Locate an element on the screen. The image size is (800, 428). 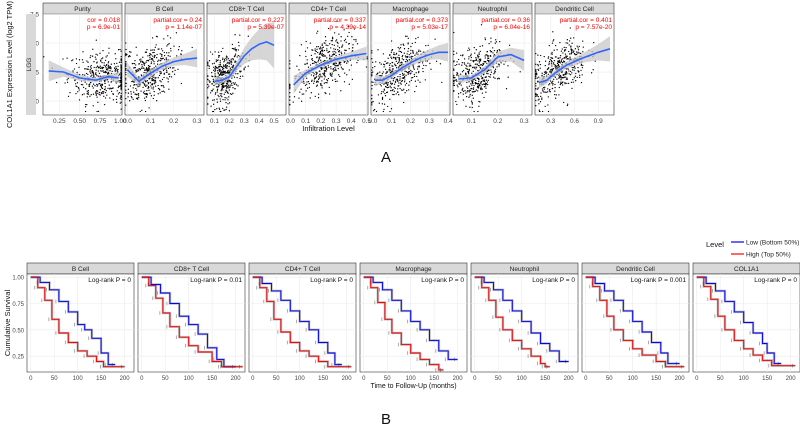
p-value-text: p = 6.9e-01 is located at coordinates (103, 27).